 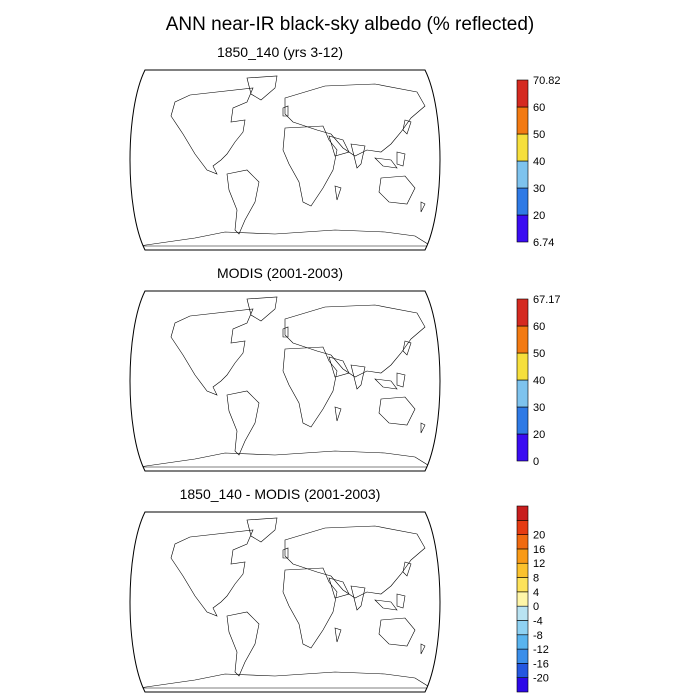 I want to click on panel-3-title: 1850_140 - MODIS (2001-2003), so click(x=280, y=494).